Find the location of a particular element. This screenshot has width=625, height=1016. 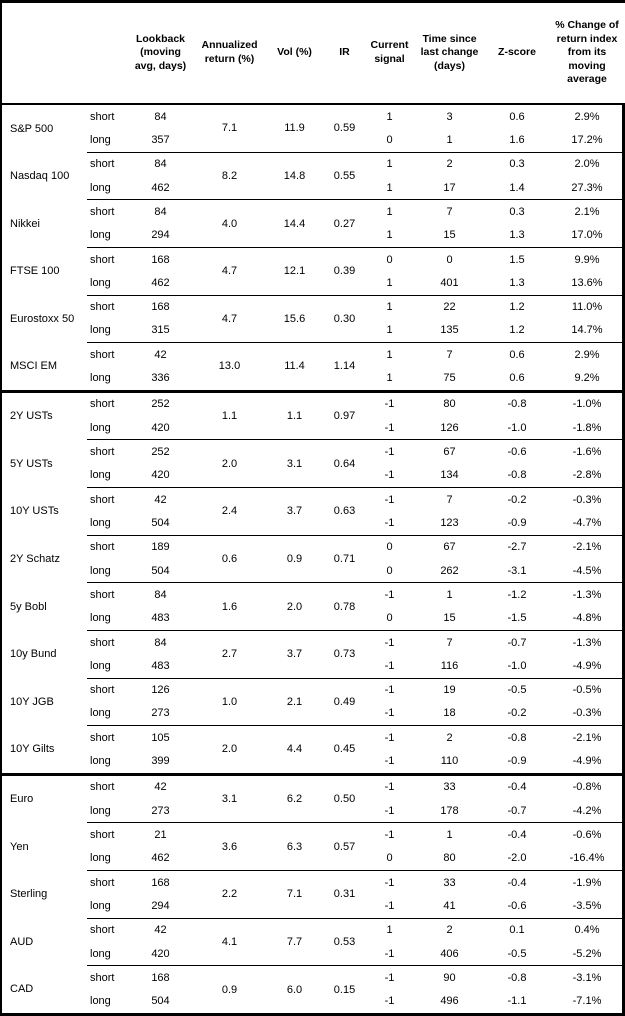

z-score-cell: -1.1 is located at coordinates (517, 1001).